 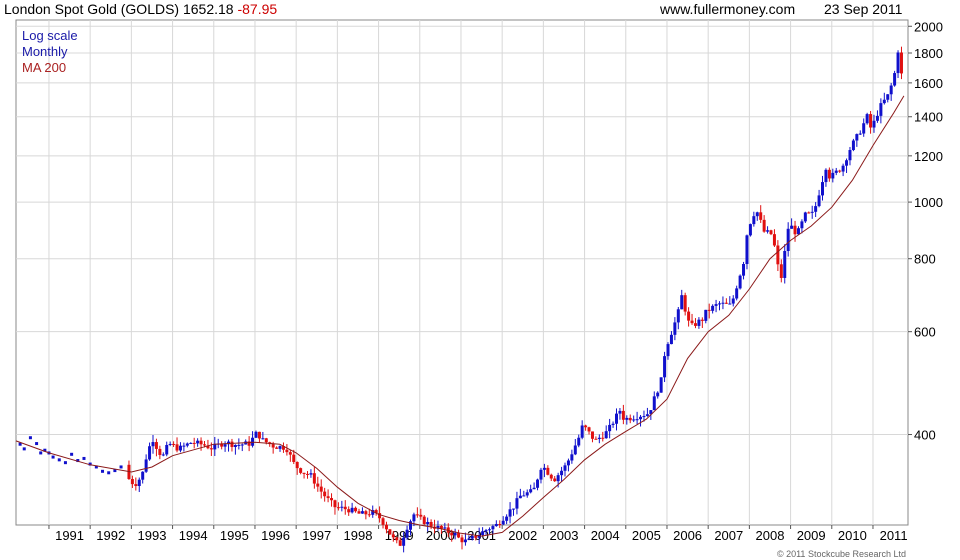 I want to click on chart-title: London Spot Gold (GOLDS) 1652.18 -87.95, so click(x=140, y=9).